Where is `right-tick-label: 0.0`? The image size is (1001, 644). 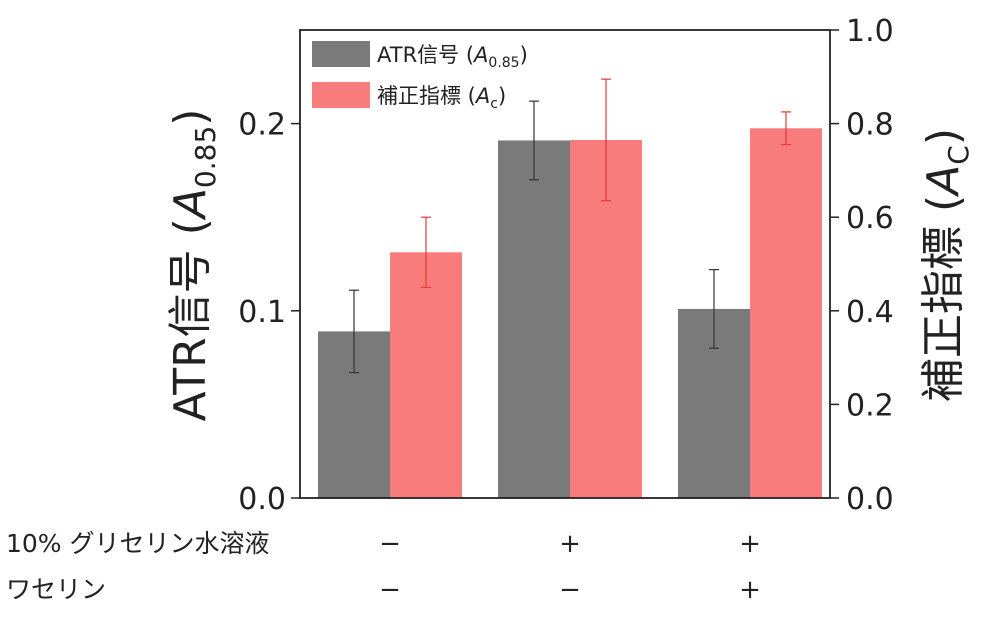 right-tick-label: 0.0 is located at coordinates (870, 499).